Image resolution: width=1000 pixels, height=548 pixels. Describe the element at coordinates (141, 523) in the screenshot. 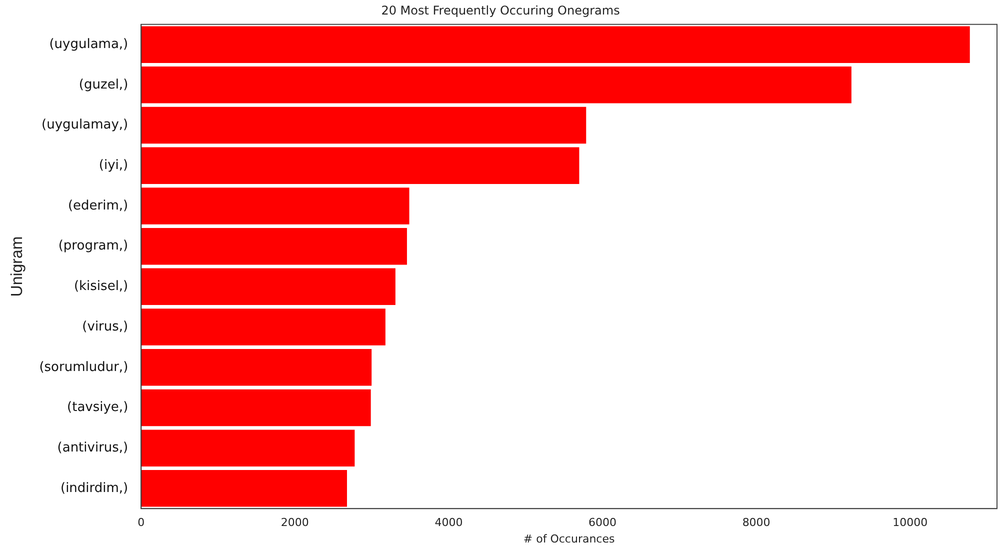

I see `x-tick-label: 0` at that location.